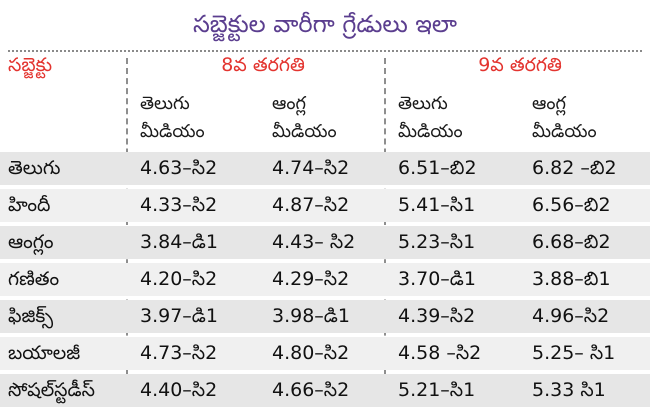  Describe the element at coordinates (179, 353) in the screenshot. I see `grade8-telugu-cell: 4.73–సి2` at that location.